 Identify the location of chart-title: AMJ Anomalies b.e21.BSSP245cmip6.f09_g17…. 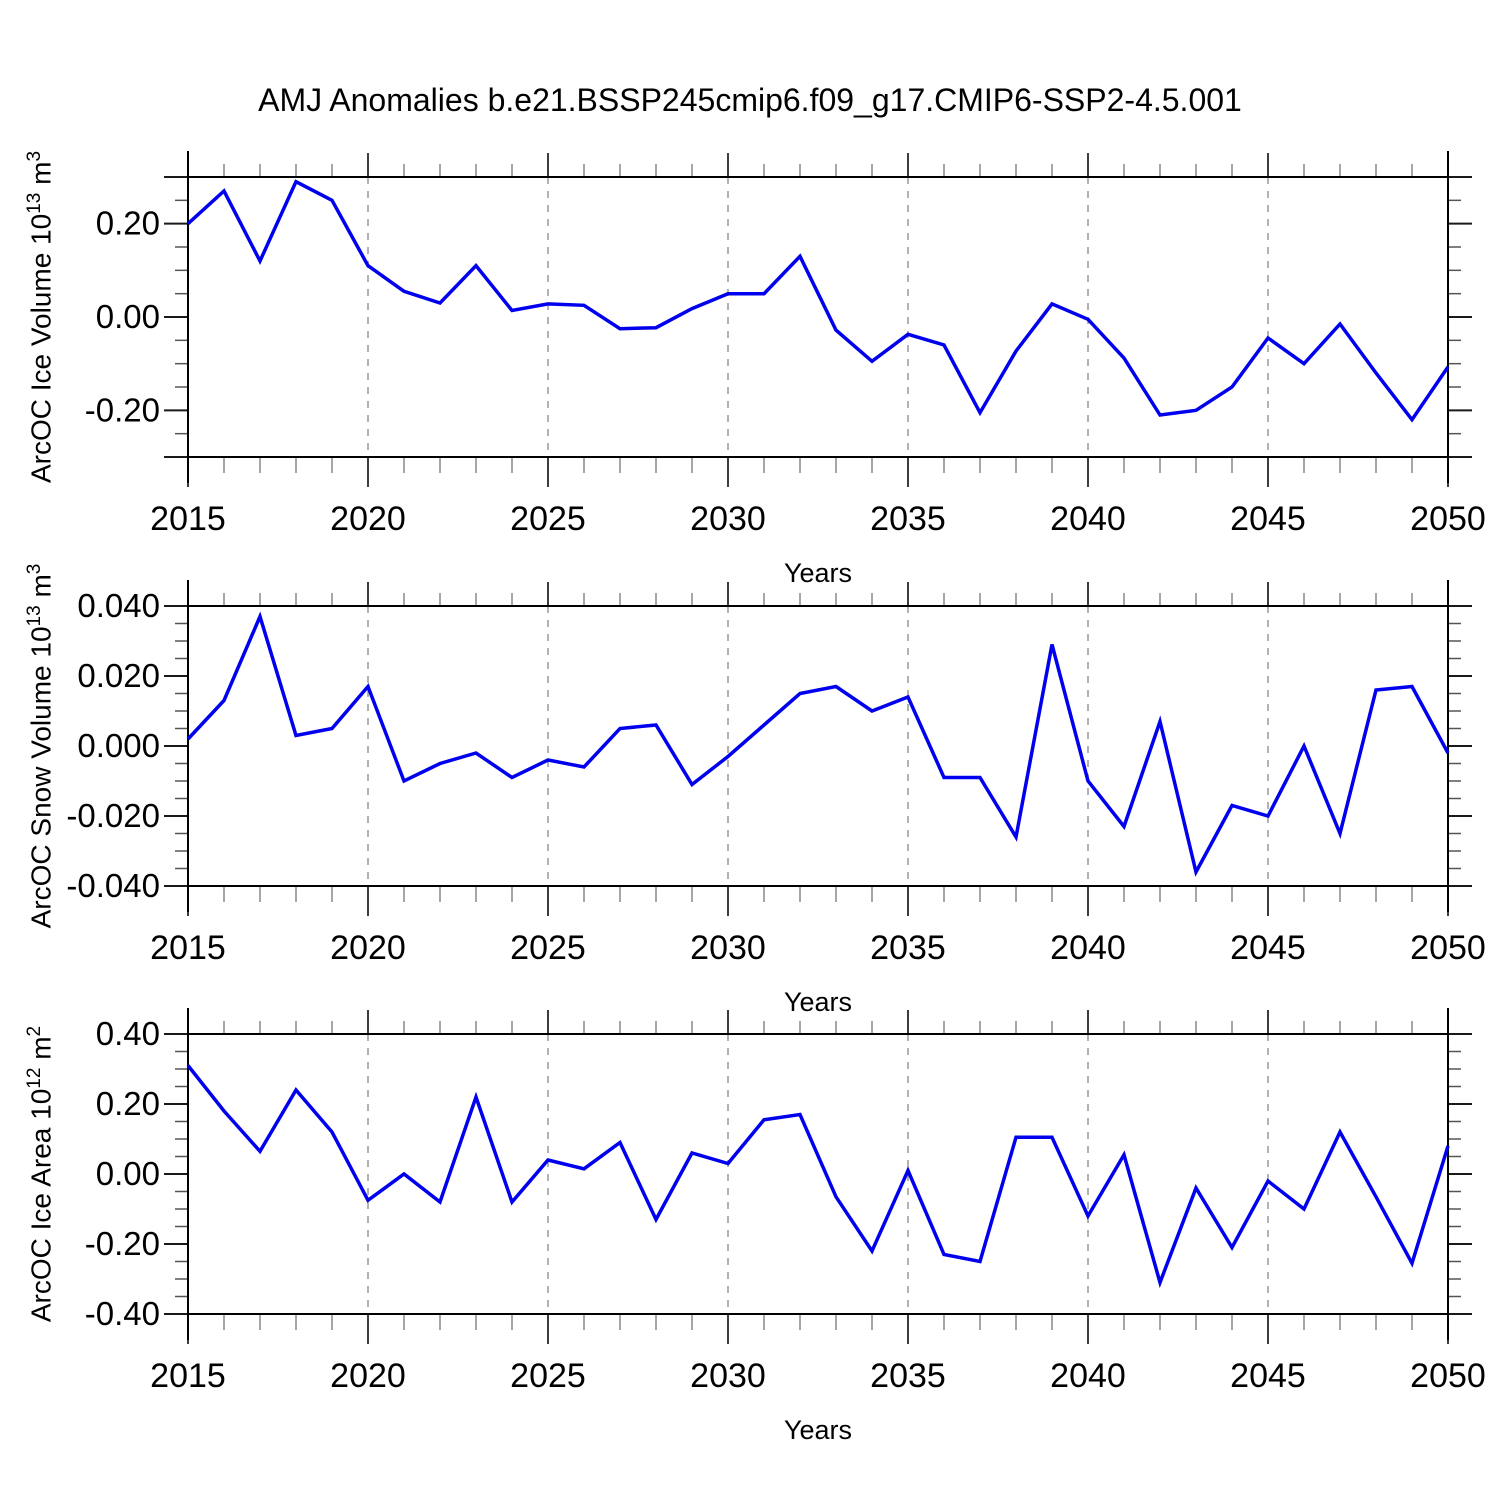
(750, 100).